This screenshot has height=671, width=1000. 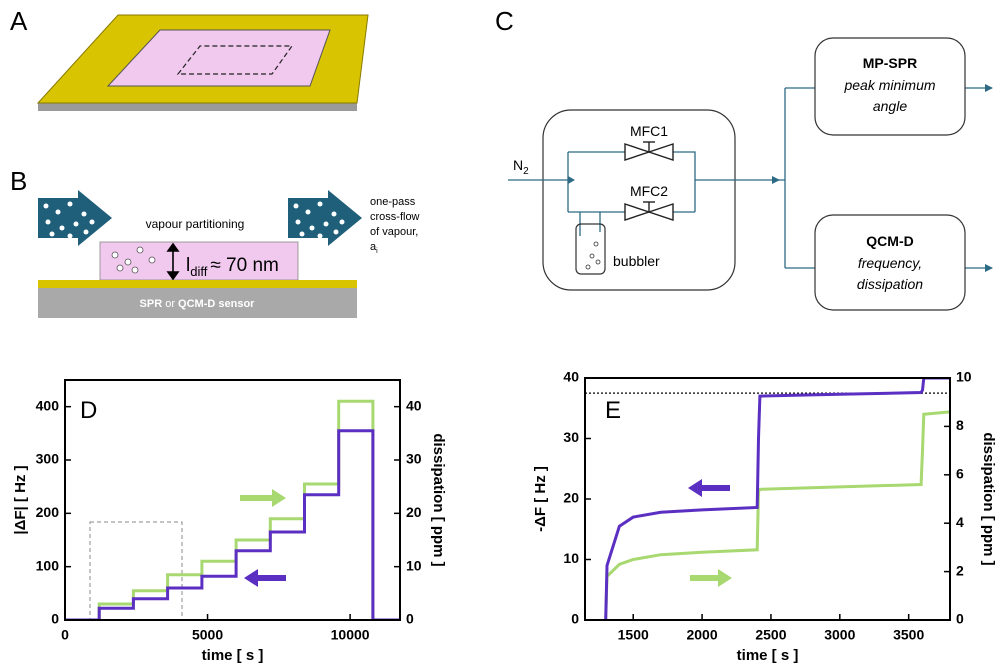 I want to click on bubbler-label: bubbler, so click(x=636, y=261).